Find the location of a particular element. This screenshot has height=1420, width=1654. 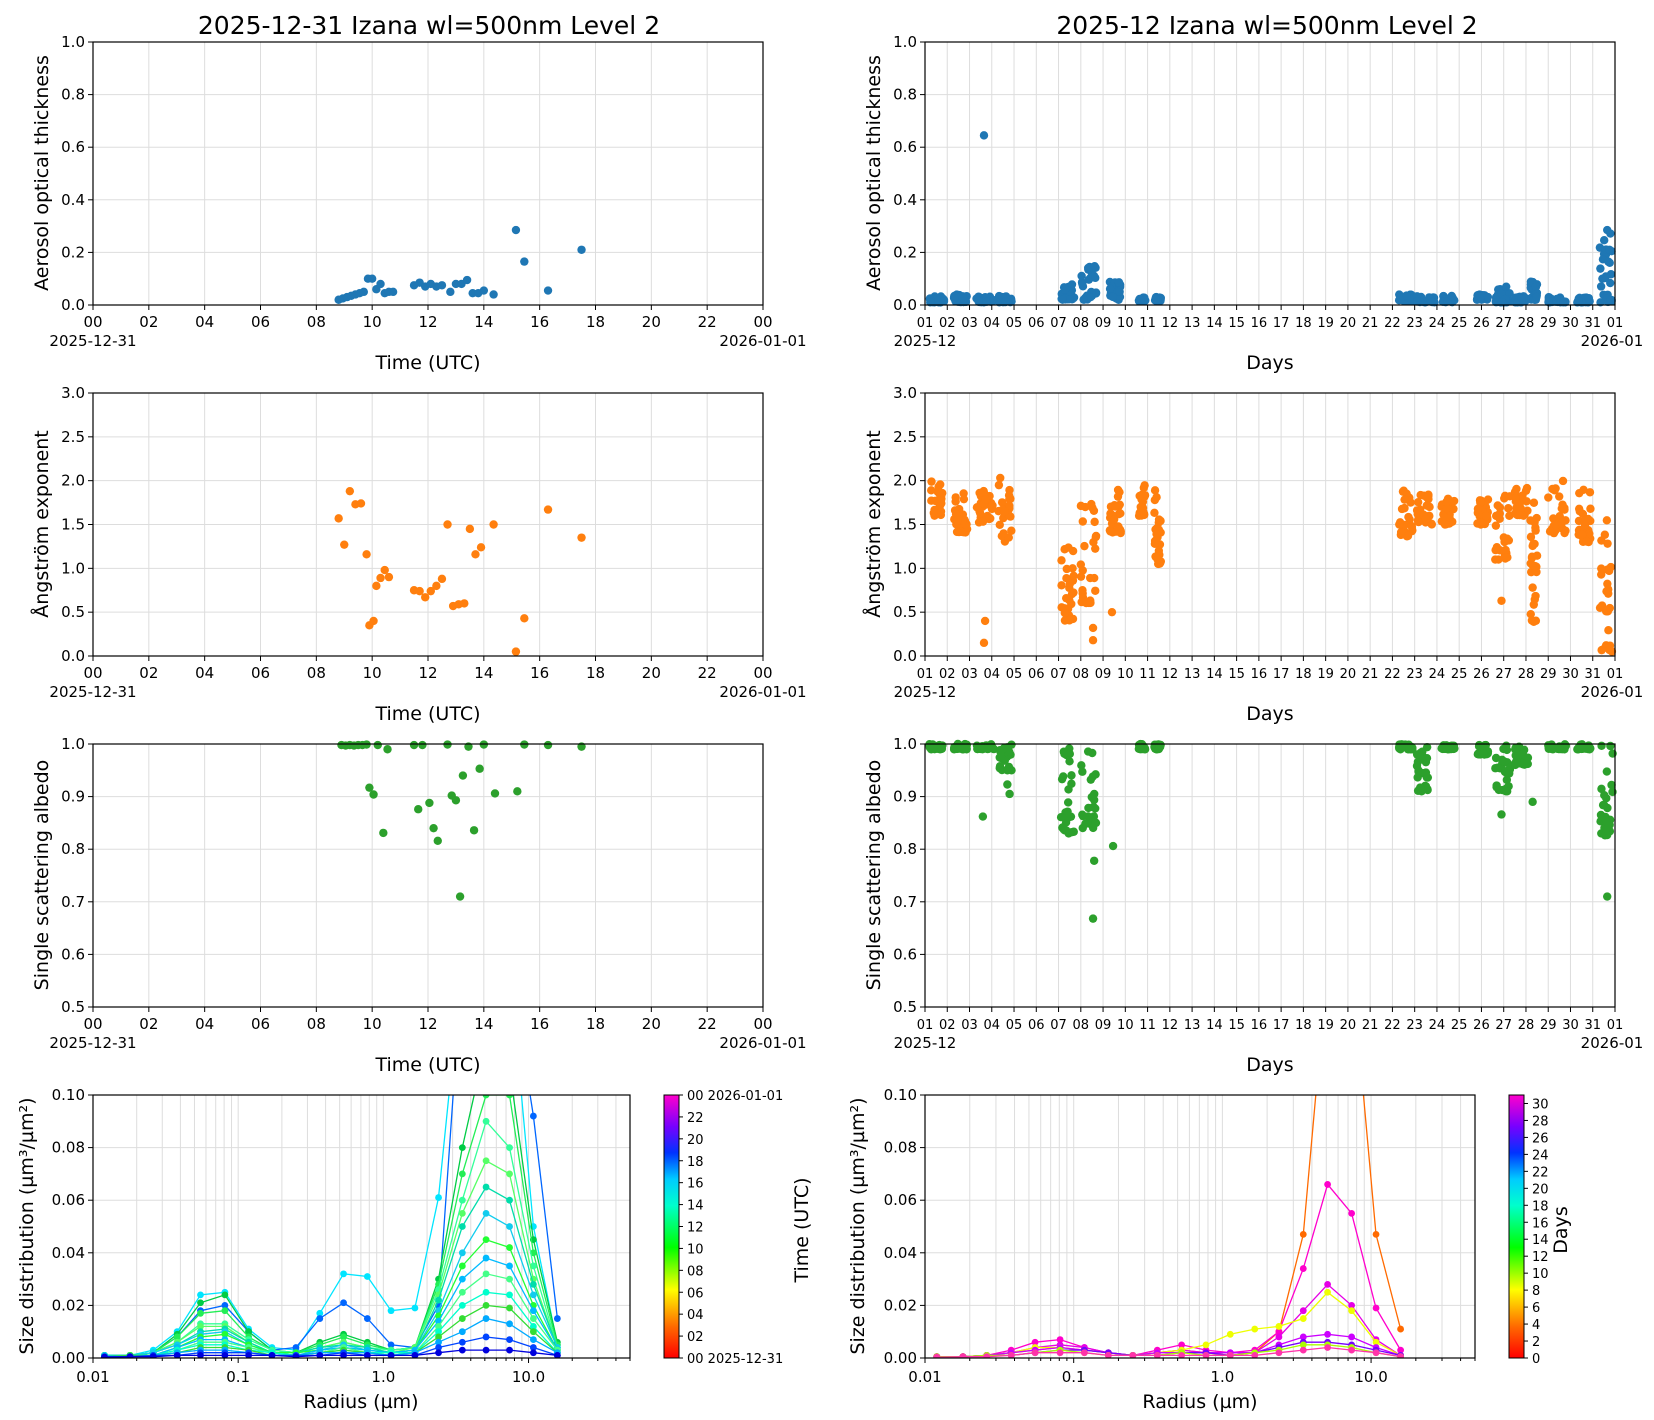

colorbar-tick-label: 4 is located at coordinates (1536, 1325).